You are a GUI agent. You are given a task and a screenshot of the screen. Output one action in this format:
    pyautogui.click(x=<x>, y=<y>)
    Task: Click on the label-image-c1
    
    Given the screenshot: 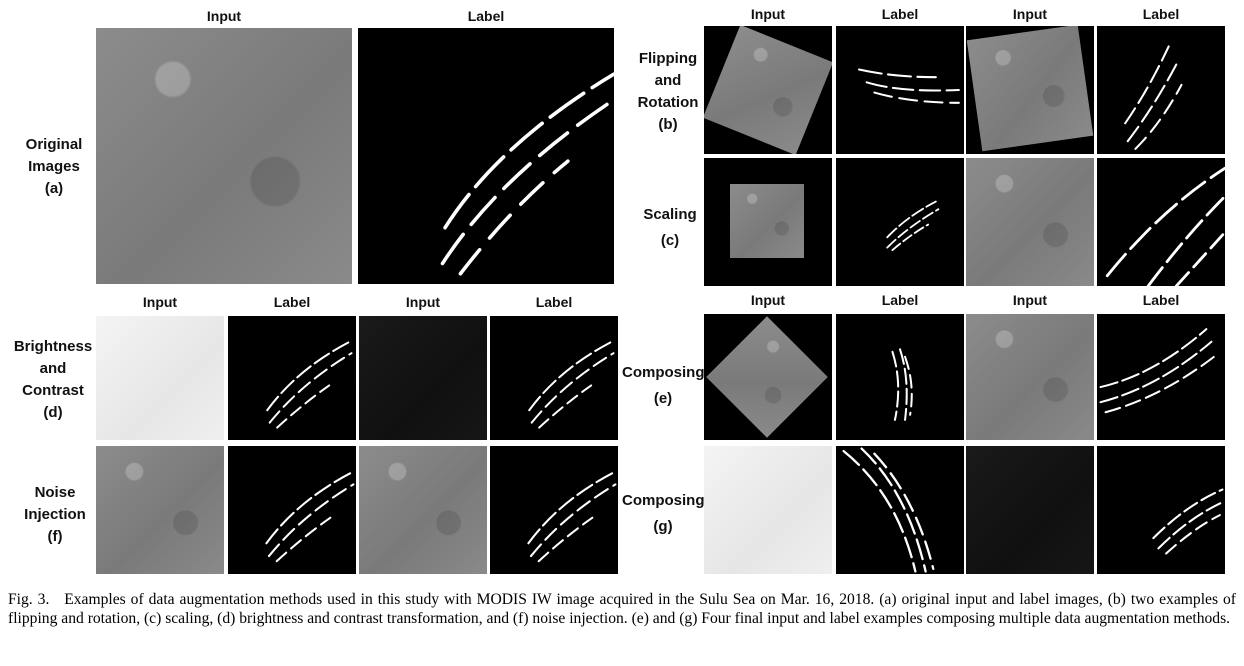 What is the action you would take?
    pyautogui.click(x=900, y=222)
    